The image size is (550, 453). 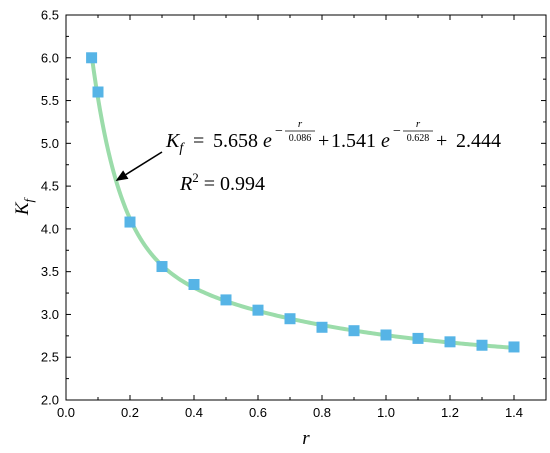 What do you see at coordinates (50, 314) in the screenshot?
I see `y-tick-label: 3.0` at bounding box center [50, 314].